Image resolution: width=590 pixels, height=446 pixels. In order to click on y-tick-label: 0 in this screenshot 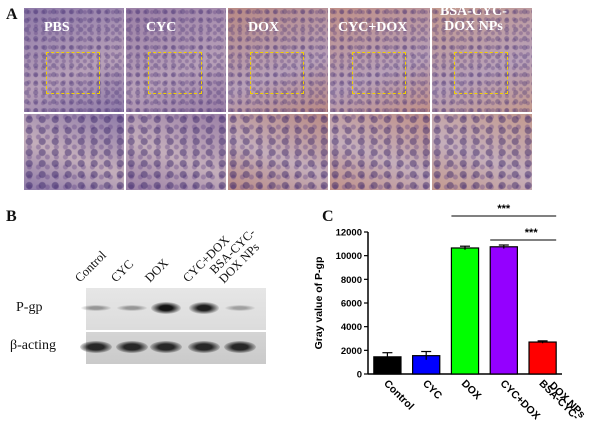, I will do `click(359, 375)`.